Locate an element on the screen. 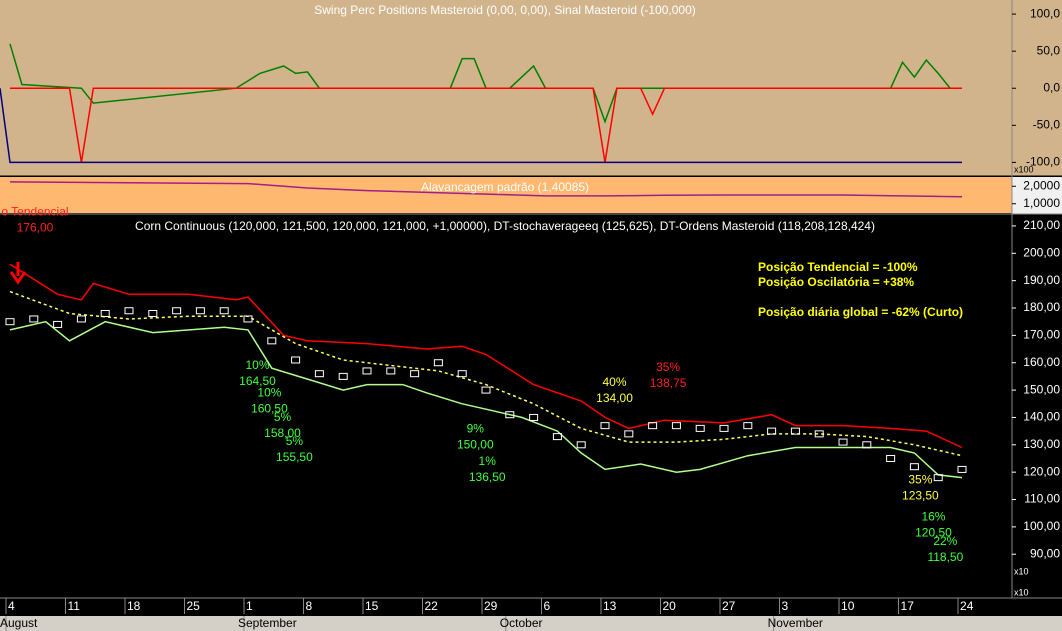 This screenshot has width=1062, height=631. x-tick-label: 15 is located at coordinates (372, 606).